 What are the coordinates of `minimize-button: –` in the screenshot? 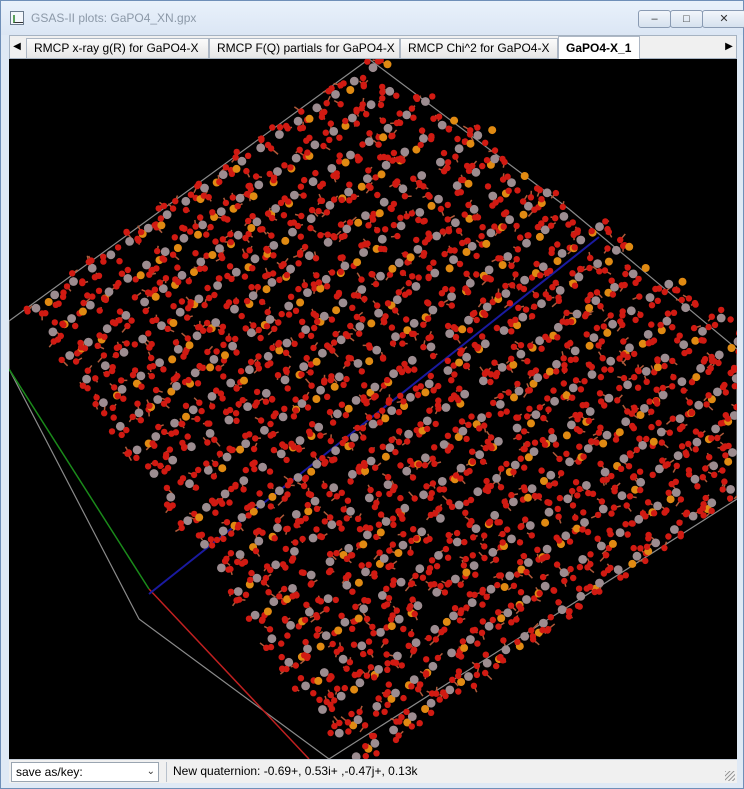 It's located at (654, 19).